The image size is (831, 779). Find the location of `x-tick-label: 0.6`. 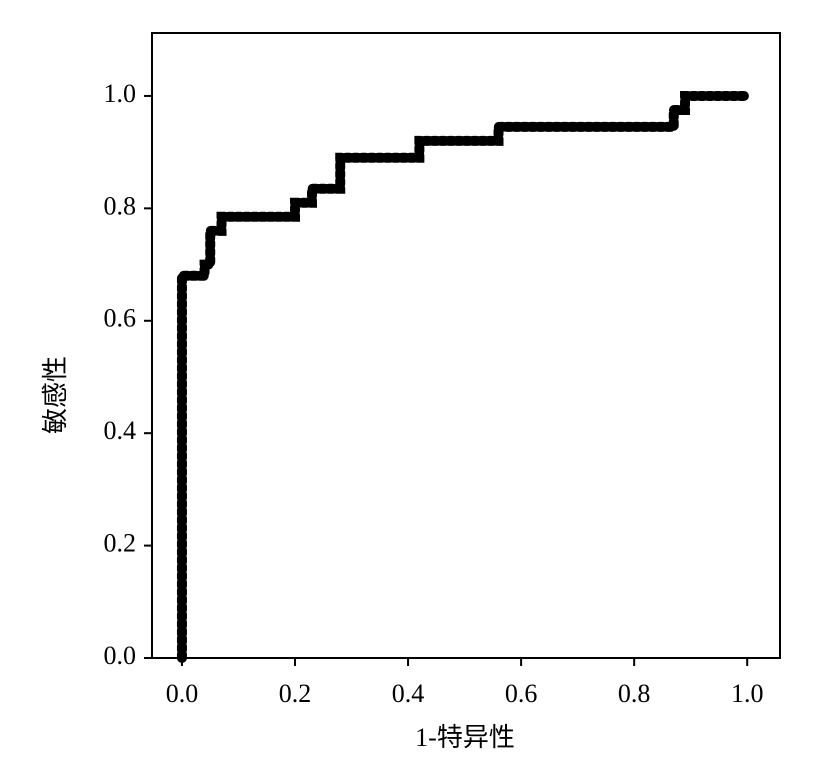

x-tick-label: 0.6 is located at coordinates (521, 693).